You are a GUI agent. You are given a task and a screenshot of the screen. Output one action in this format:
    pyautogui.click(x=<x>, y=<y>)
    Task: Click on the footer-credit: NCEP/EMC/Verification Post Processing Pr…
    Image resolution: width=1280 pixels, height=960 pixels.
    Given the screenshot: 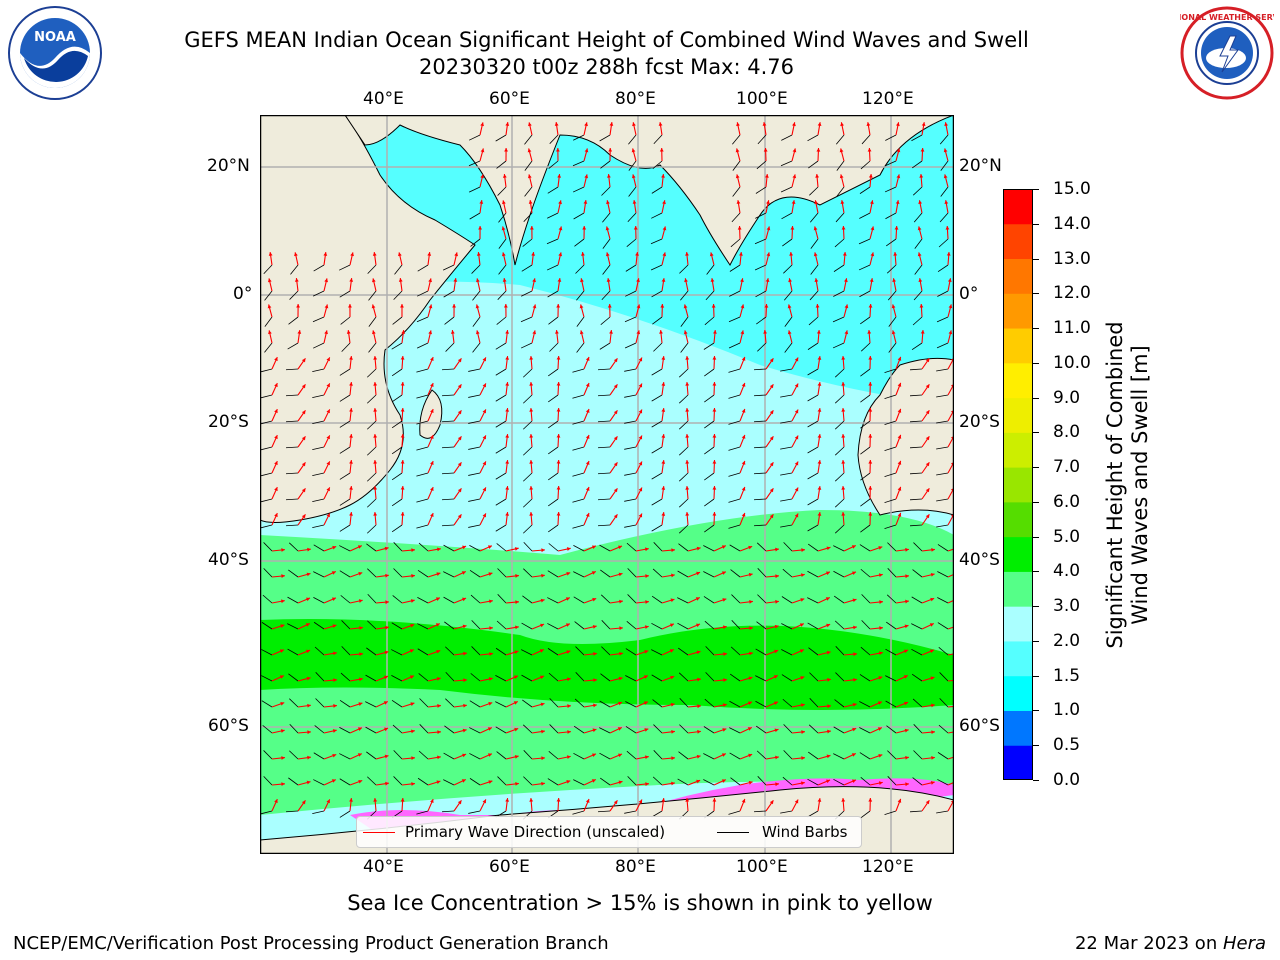 What is the action you would take?
    pyautogui.click(x=311, y=943)
    